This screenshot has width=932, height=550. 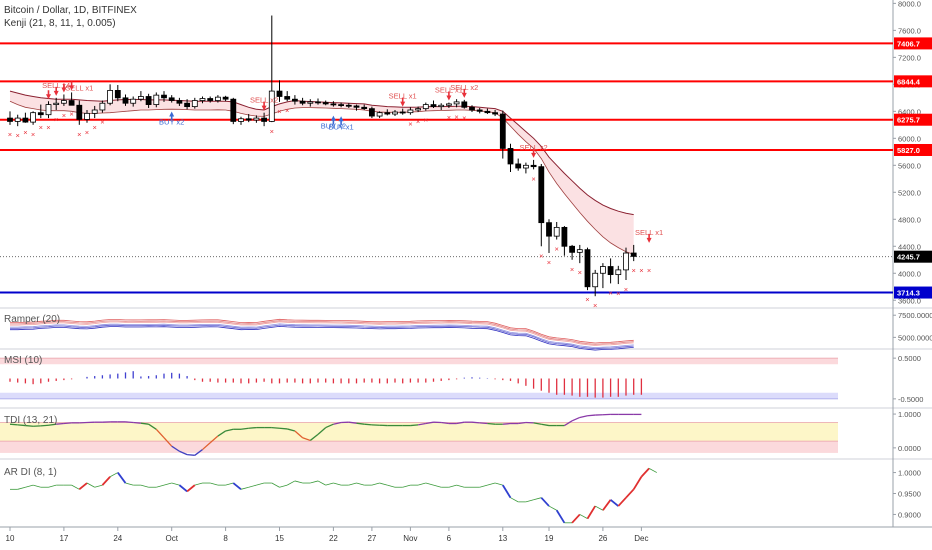 I want to click on sell-signal-label: SELL x1, so click(x=79, y=88).